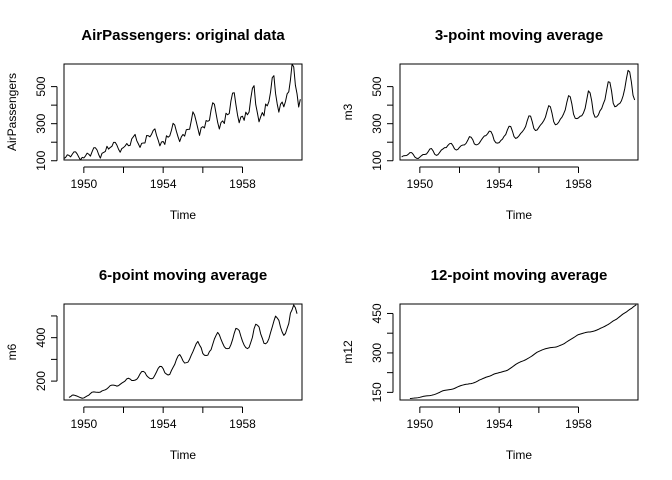 The image size is (672, 480). Describe the element at coordinates (519, 35) in the screenshot. I see `chart-title: 3-point moving average` at that location.